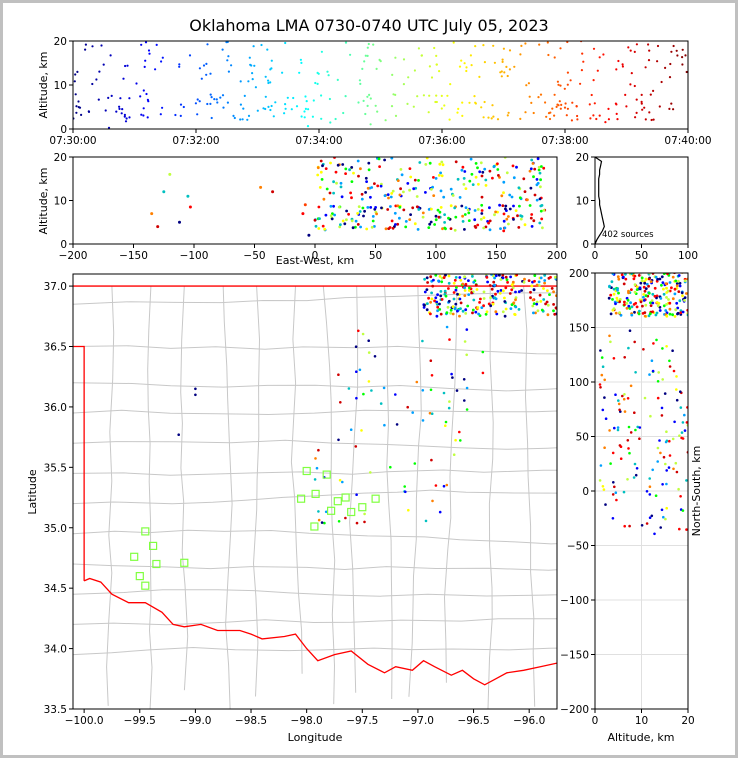  I want to click on x-tick-label: 07:30:00, so click(72, 141).